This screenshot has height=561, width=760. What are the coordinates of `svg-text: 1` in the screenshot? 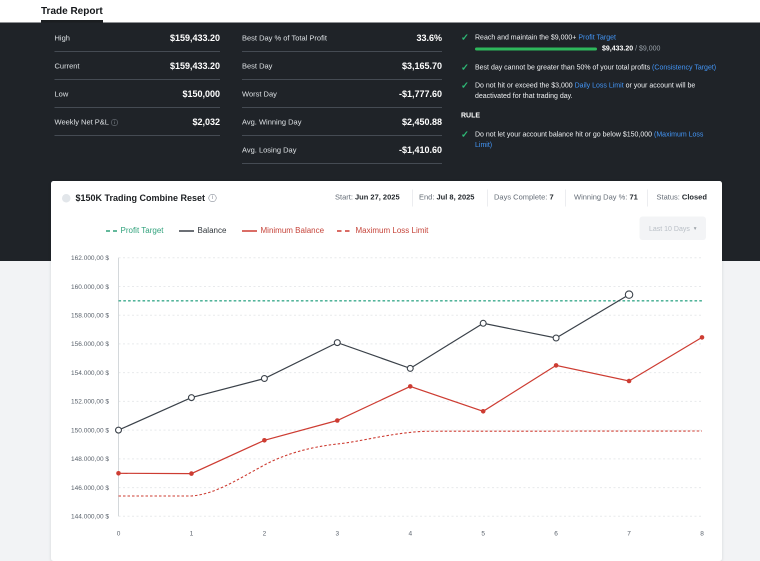 It's located at (192, 534).